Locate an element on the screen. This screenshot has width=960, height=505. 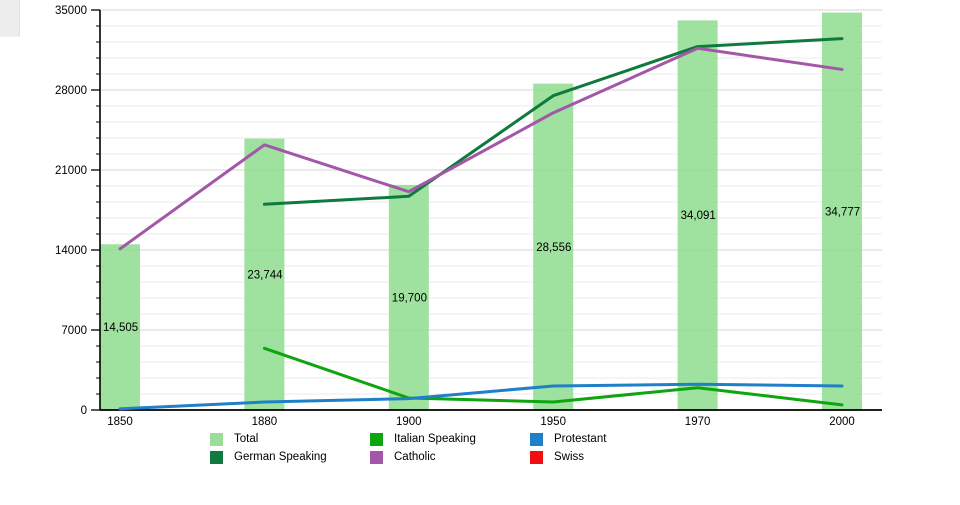
legend-item-german-speaking: German Speaking is located at coordinates (290, 457).